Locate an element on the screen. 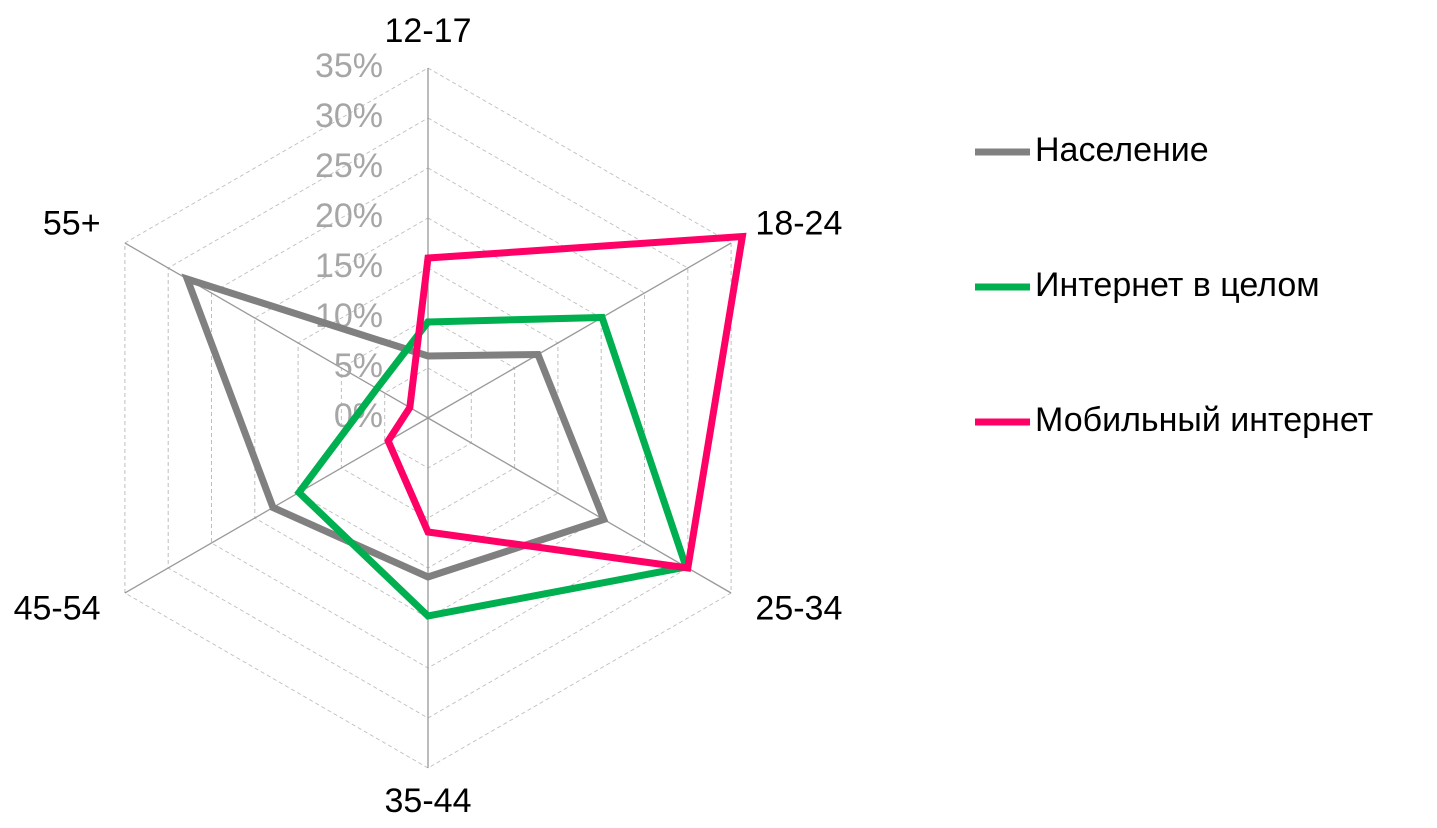 The height and width of the screenshot is (828, 1437). category-label: 35-44 is located at coordinates (428, 801).